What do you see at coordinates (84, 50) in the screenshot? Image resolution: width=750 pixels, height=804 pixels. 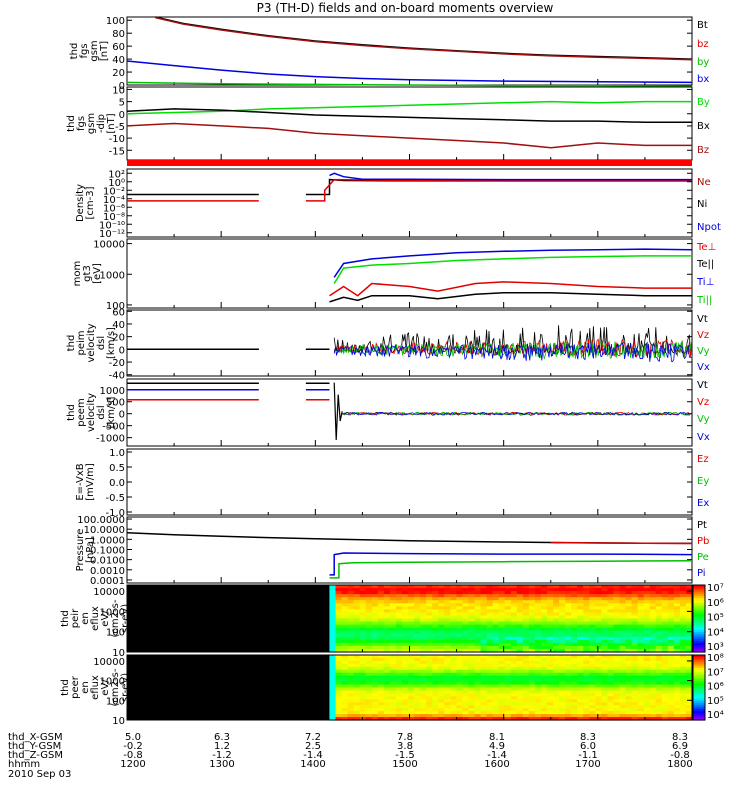 I see `y-axis-label: fgs` at bounding box center [84, 50].